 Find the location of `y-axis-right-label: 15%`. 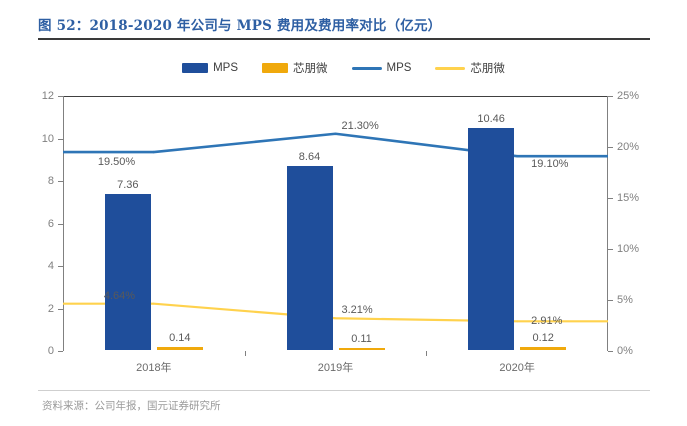

y-axis-right-label: 15% is located at coordinates (628, 198).